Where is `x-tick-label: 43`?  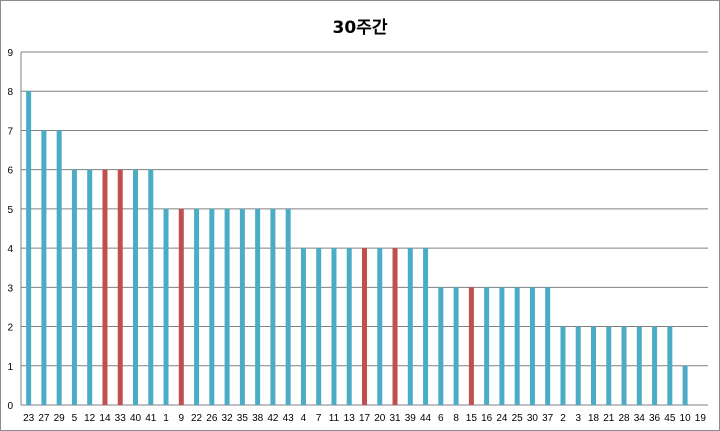
x-tick-label: 43 is located at coordinates (289, 418).